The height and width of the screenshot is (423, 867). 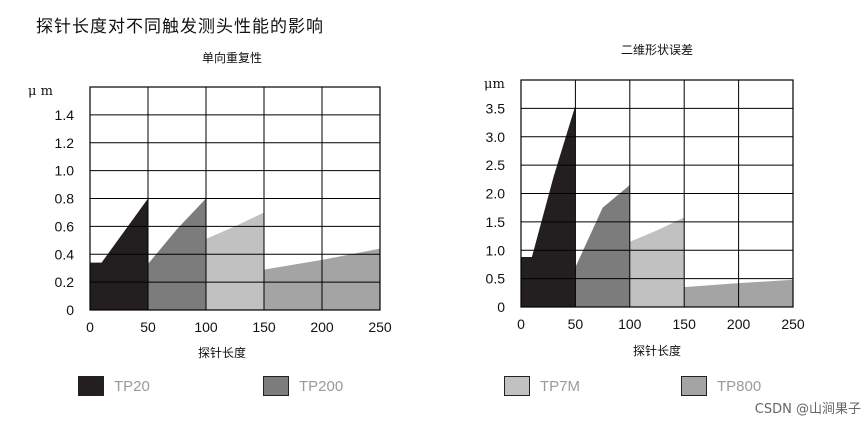 I want to click on series-area-tp20, so click(x=548, y=206).